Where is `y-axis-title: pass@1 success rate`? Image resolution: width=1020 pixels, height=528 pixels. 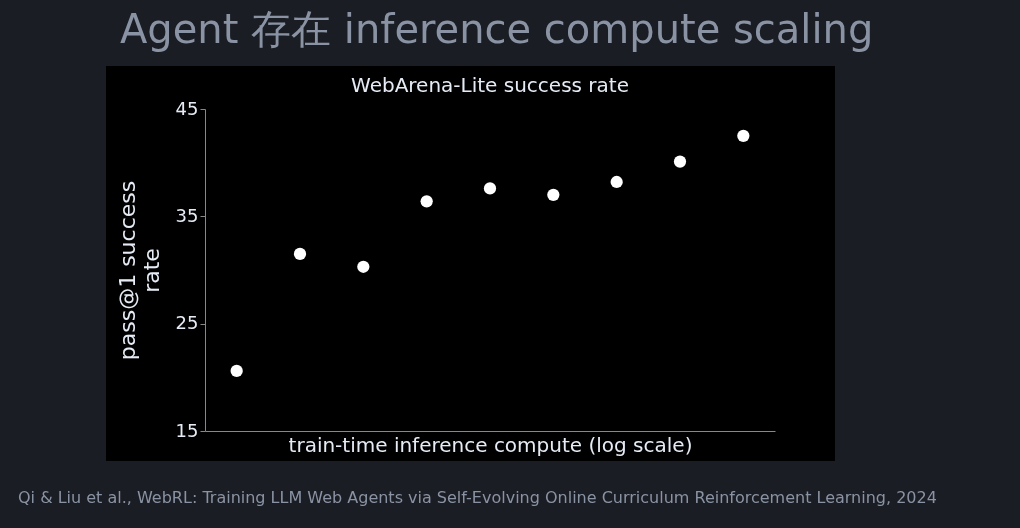
y-axis-title: pass@1 success rate is located at coordinates (139, 270).